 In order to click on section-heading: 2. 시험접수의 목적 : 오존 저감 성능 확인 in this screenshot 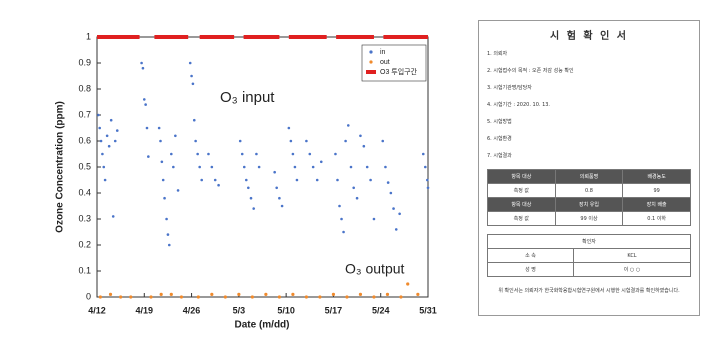, I will do `click(589, 70)`.